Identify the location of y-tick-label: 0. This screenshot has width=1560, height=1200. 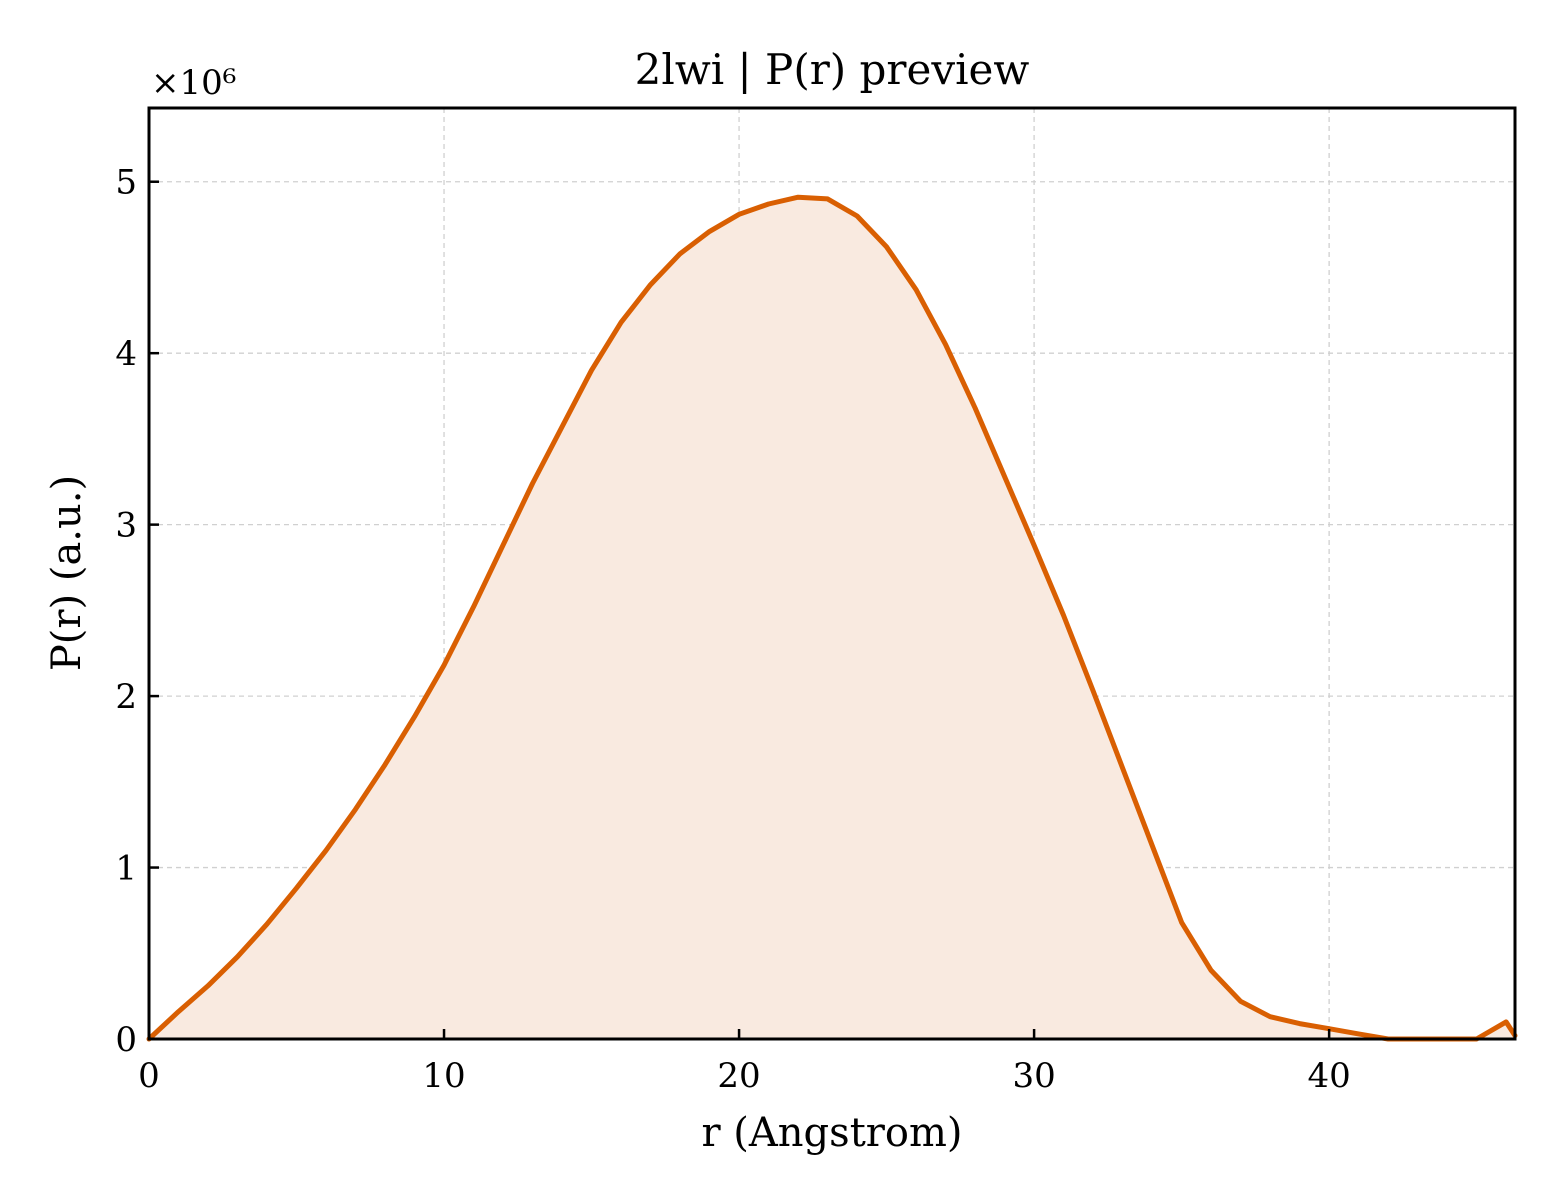
(126, 1040).